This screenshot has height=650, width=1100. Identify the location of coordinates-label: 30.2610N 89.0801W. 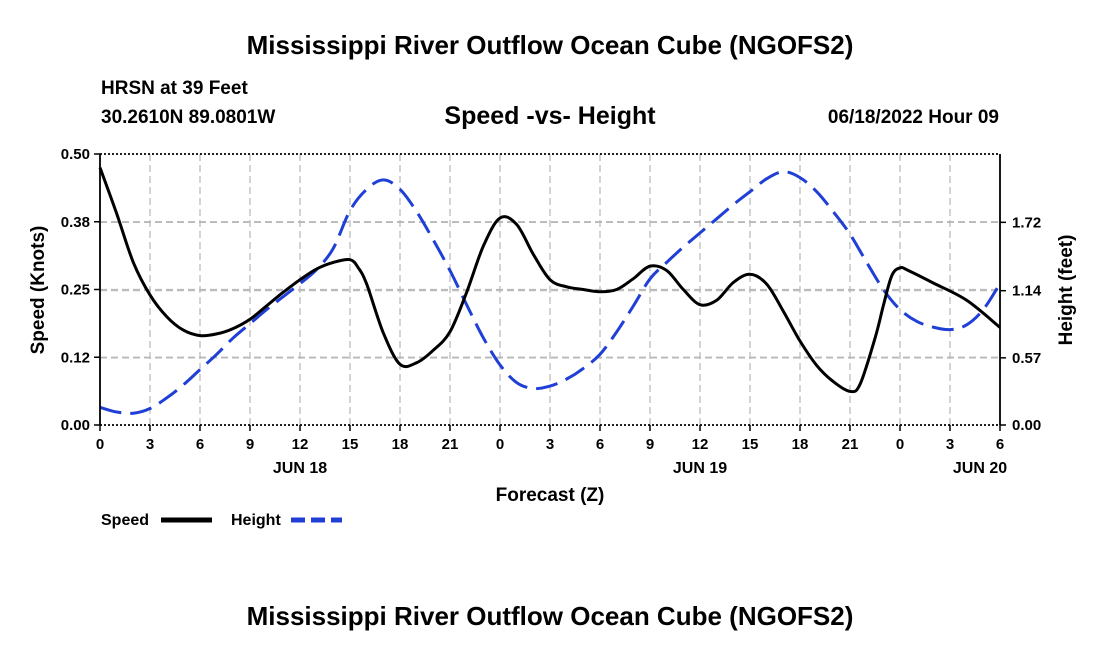
(188, 117).